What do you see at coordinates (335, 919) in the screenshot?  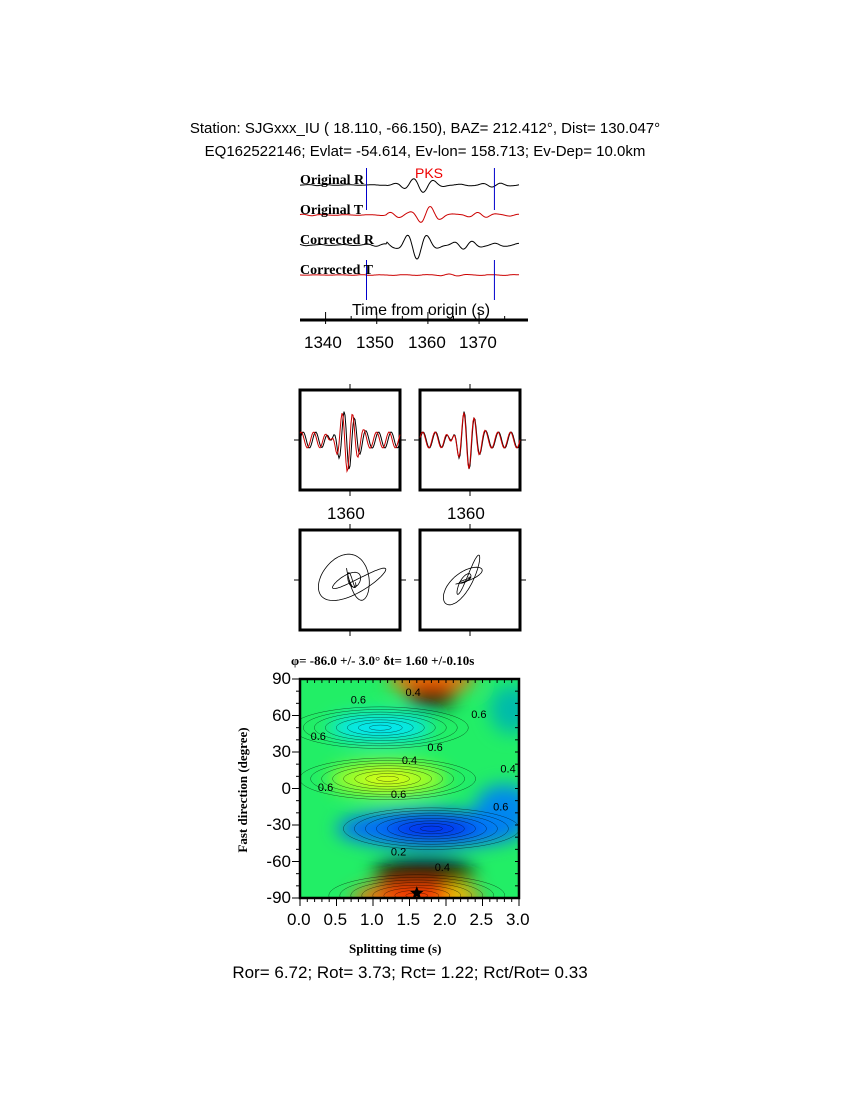 I see `grid-x-tick-label: 0.5` at bounding box center [335, 919].